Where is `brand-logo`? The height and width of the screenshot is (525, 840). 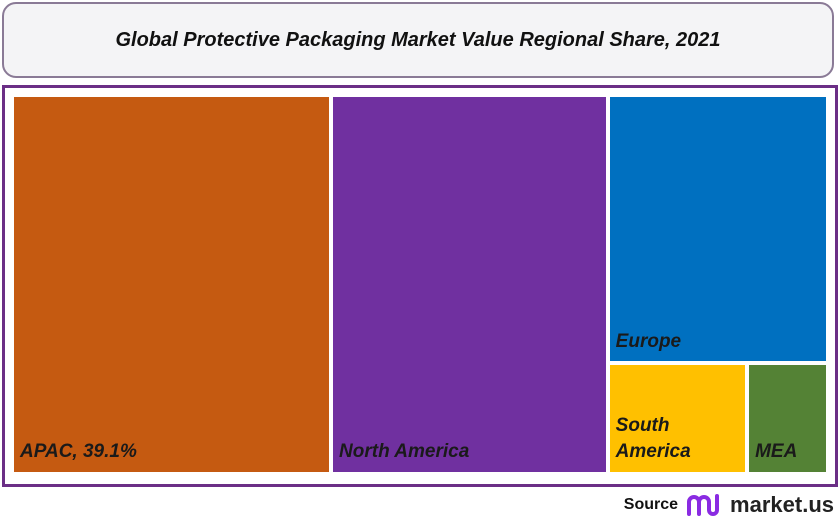 brand-logo is located at coordinates (703, 505).